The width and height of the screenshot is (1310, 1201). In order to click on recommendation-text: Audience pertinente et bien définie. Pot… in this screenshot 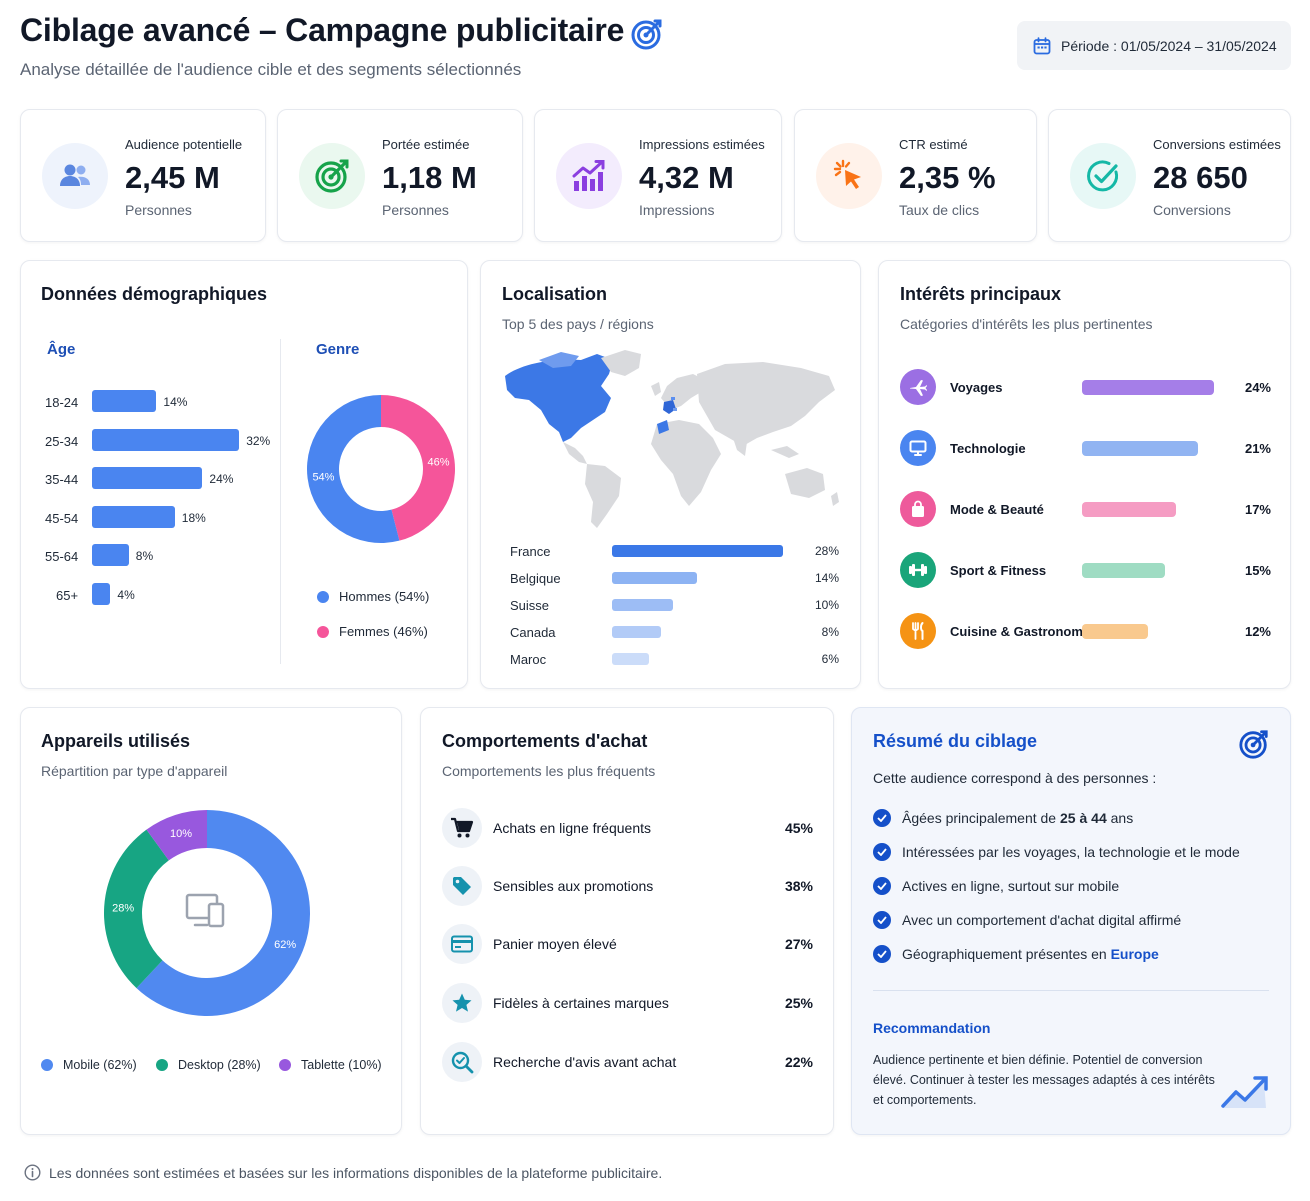, I will do `click(1044, 1080)`.